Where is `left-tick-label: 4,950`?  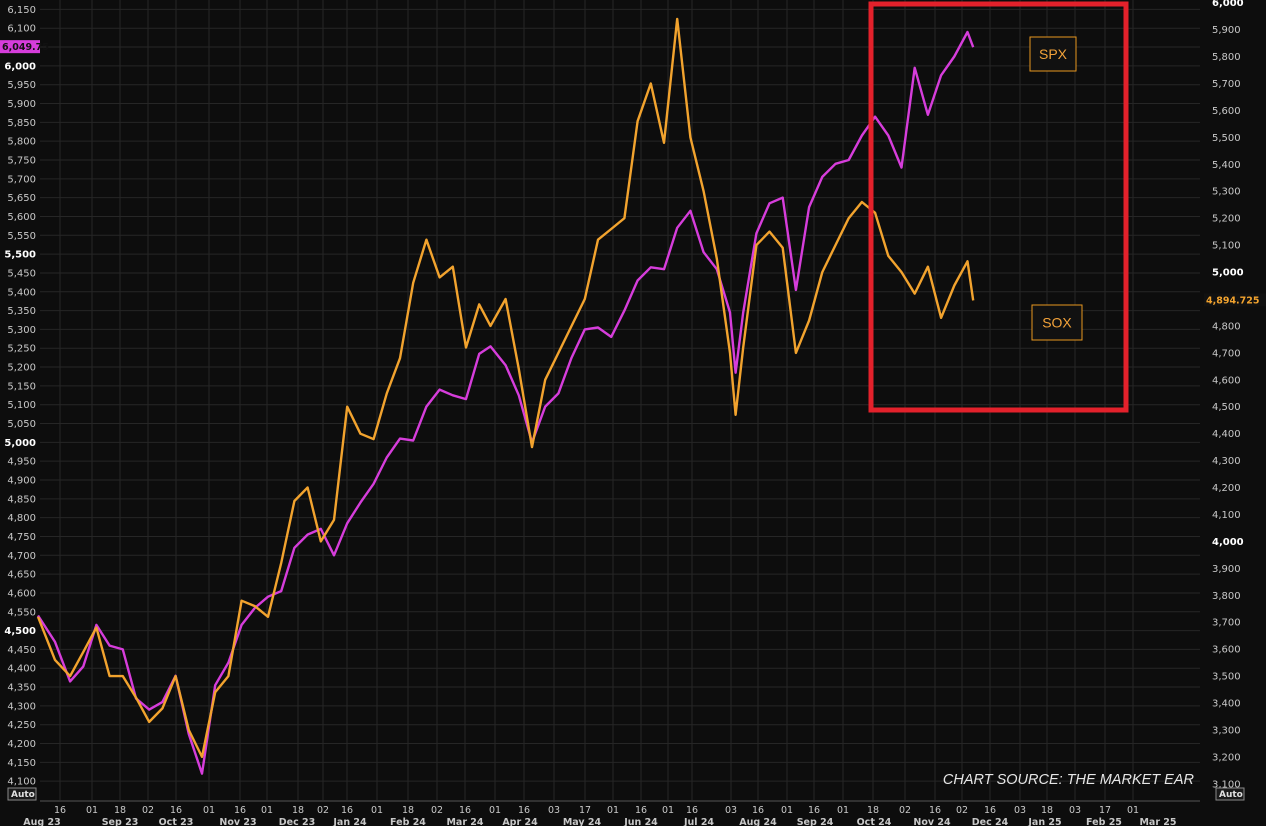 left-tick-label: 4,950 is located at coordinates (21, 462).